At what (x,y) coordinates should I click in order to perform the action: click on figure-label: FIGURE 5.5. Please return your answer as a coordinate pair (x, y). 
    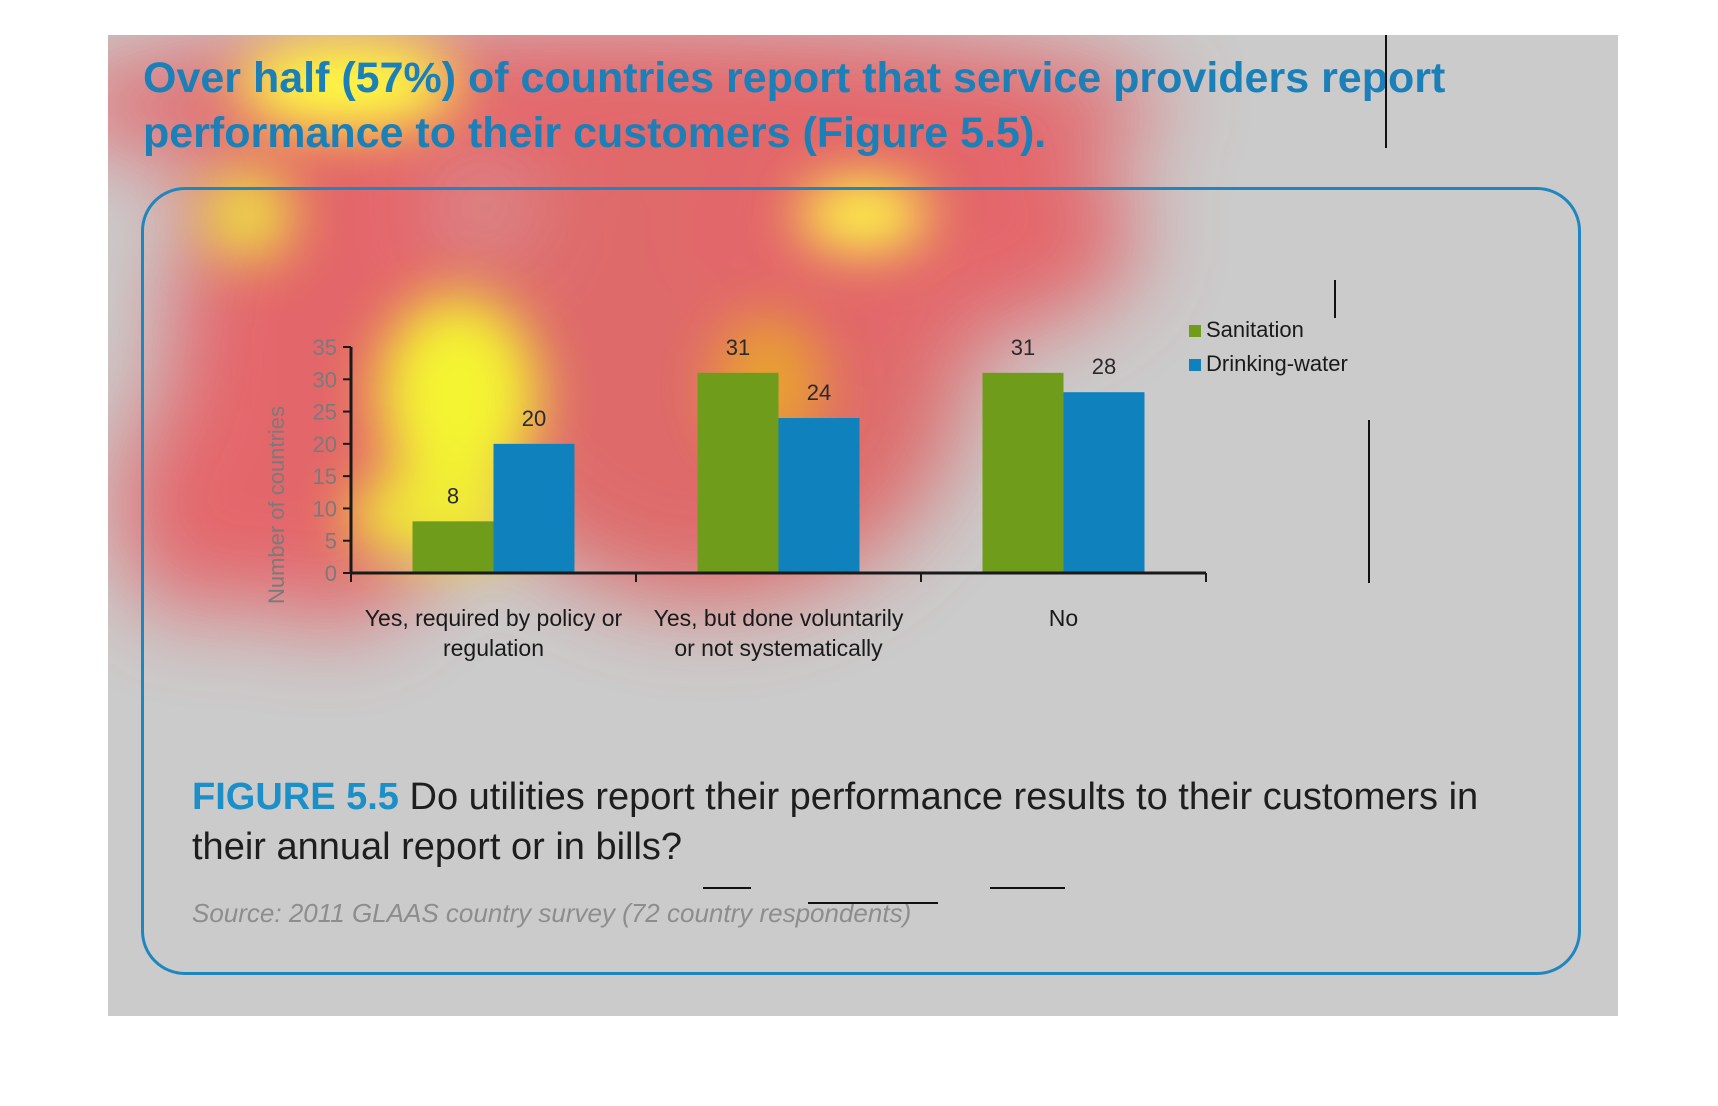
    Looking at the image, I should click on (295, 797).